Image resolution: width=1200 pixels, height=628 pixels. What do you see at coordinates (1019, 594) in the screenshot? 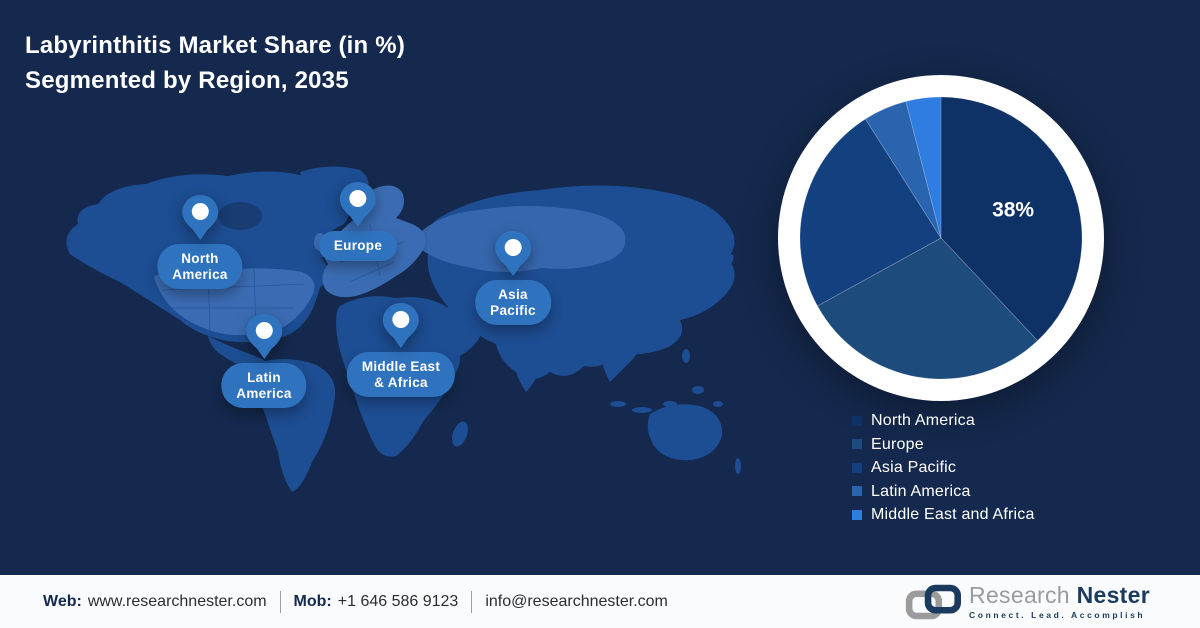
I see `logo-name-research: Research` at bounding box center [1019, 594].